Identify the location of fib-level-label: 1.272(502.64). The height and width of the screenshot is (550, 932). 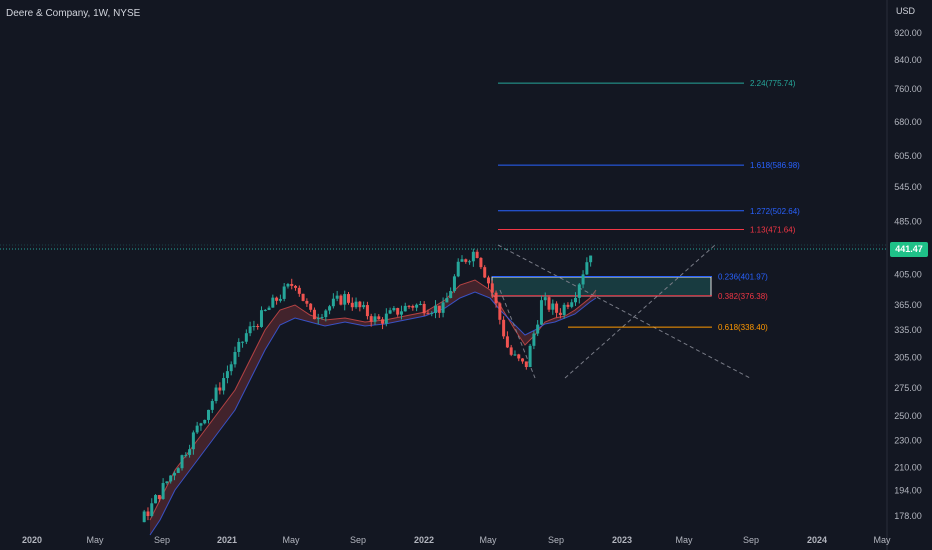
(775, 211).